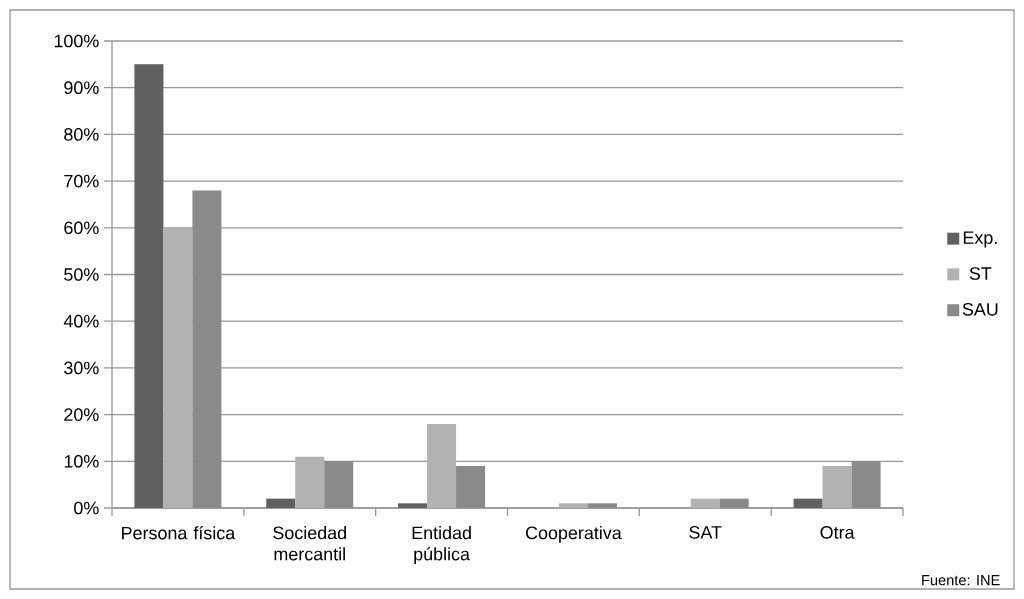  I want to click on legend-label: SAU, so click(980, 309).